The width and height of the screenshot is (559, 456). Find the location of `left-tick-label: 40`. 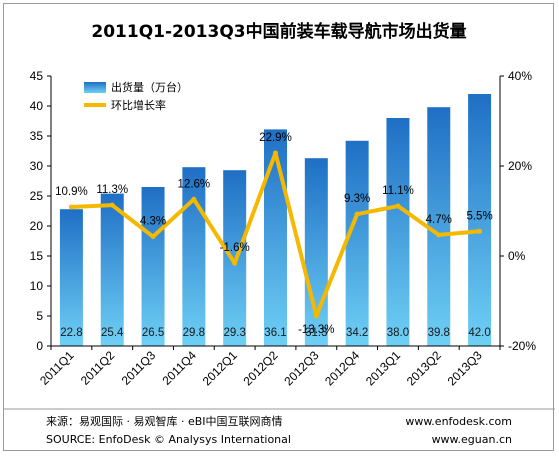

left-tick-label: 40 is located at coordinates (37, 106).